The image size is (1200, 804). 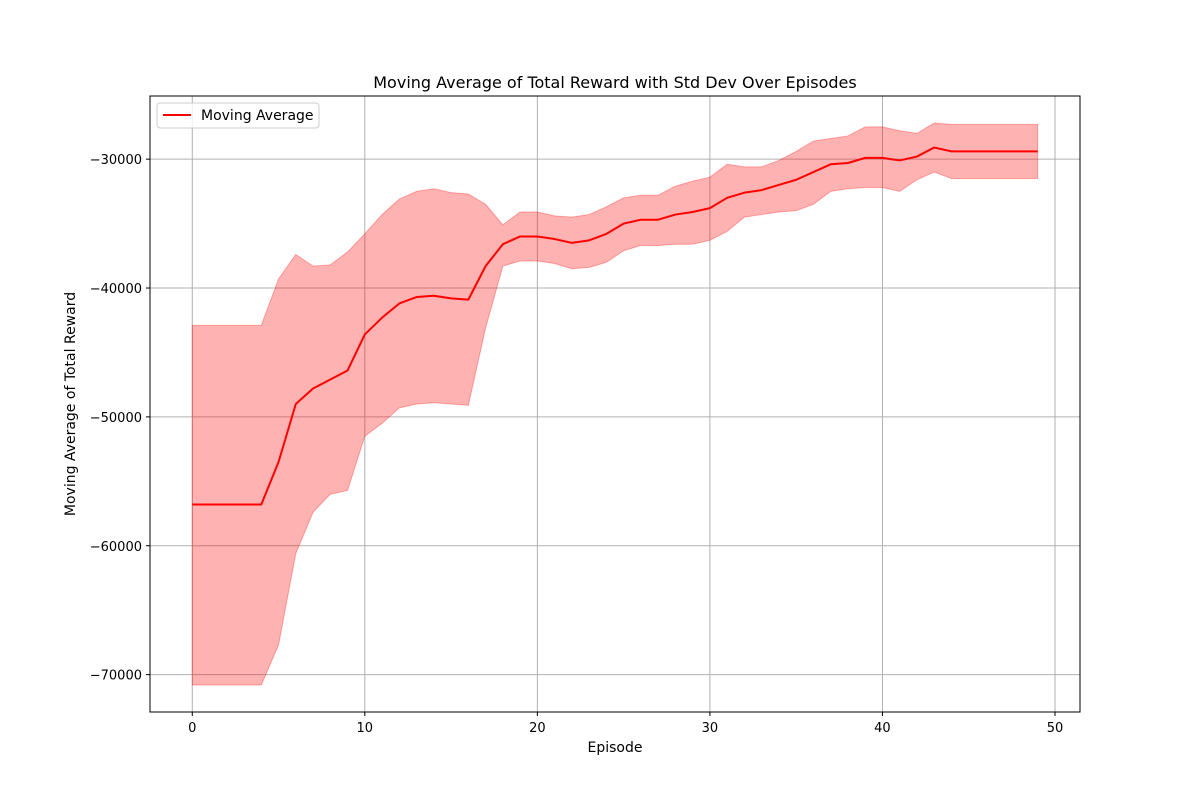 I want to click on legend: Moving Average, so click(x=238, y=115).